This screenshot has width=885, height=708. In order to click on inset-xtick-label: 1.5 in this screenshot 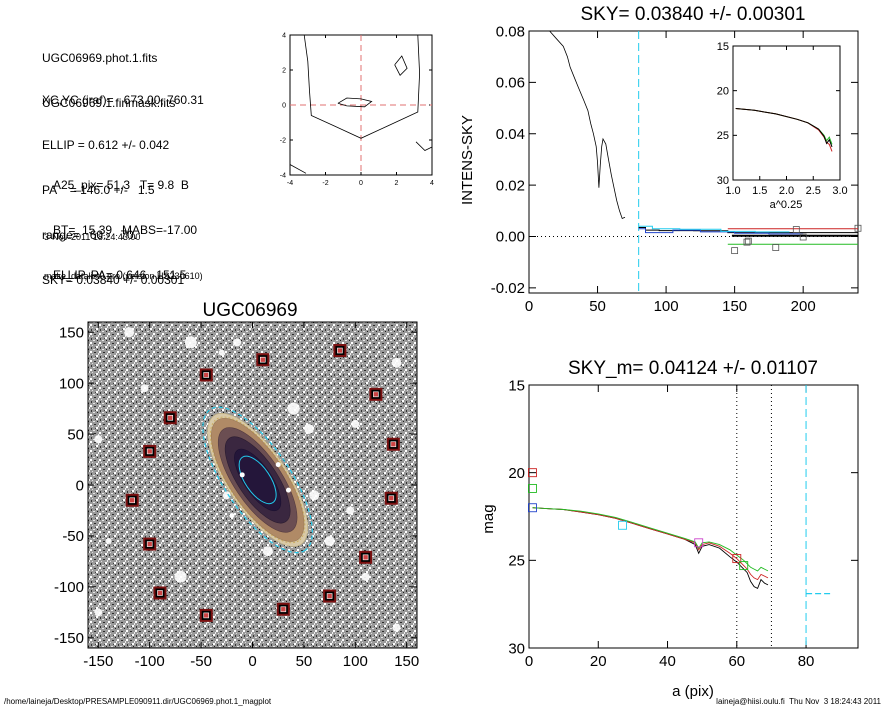, I will do `click(759, 191)`.